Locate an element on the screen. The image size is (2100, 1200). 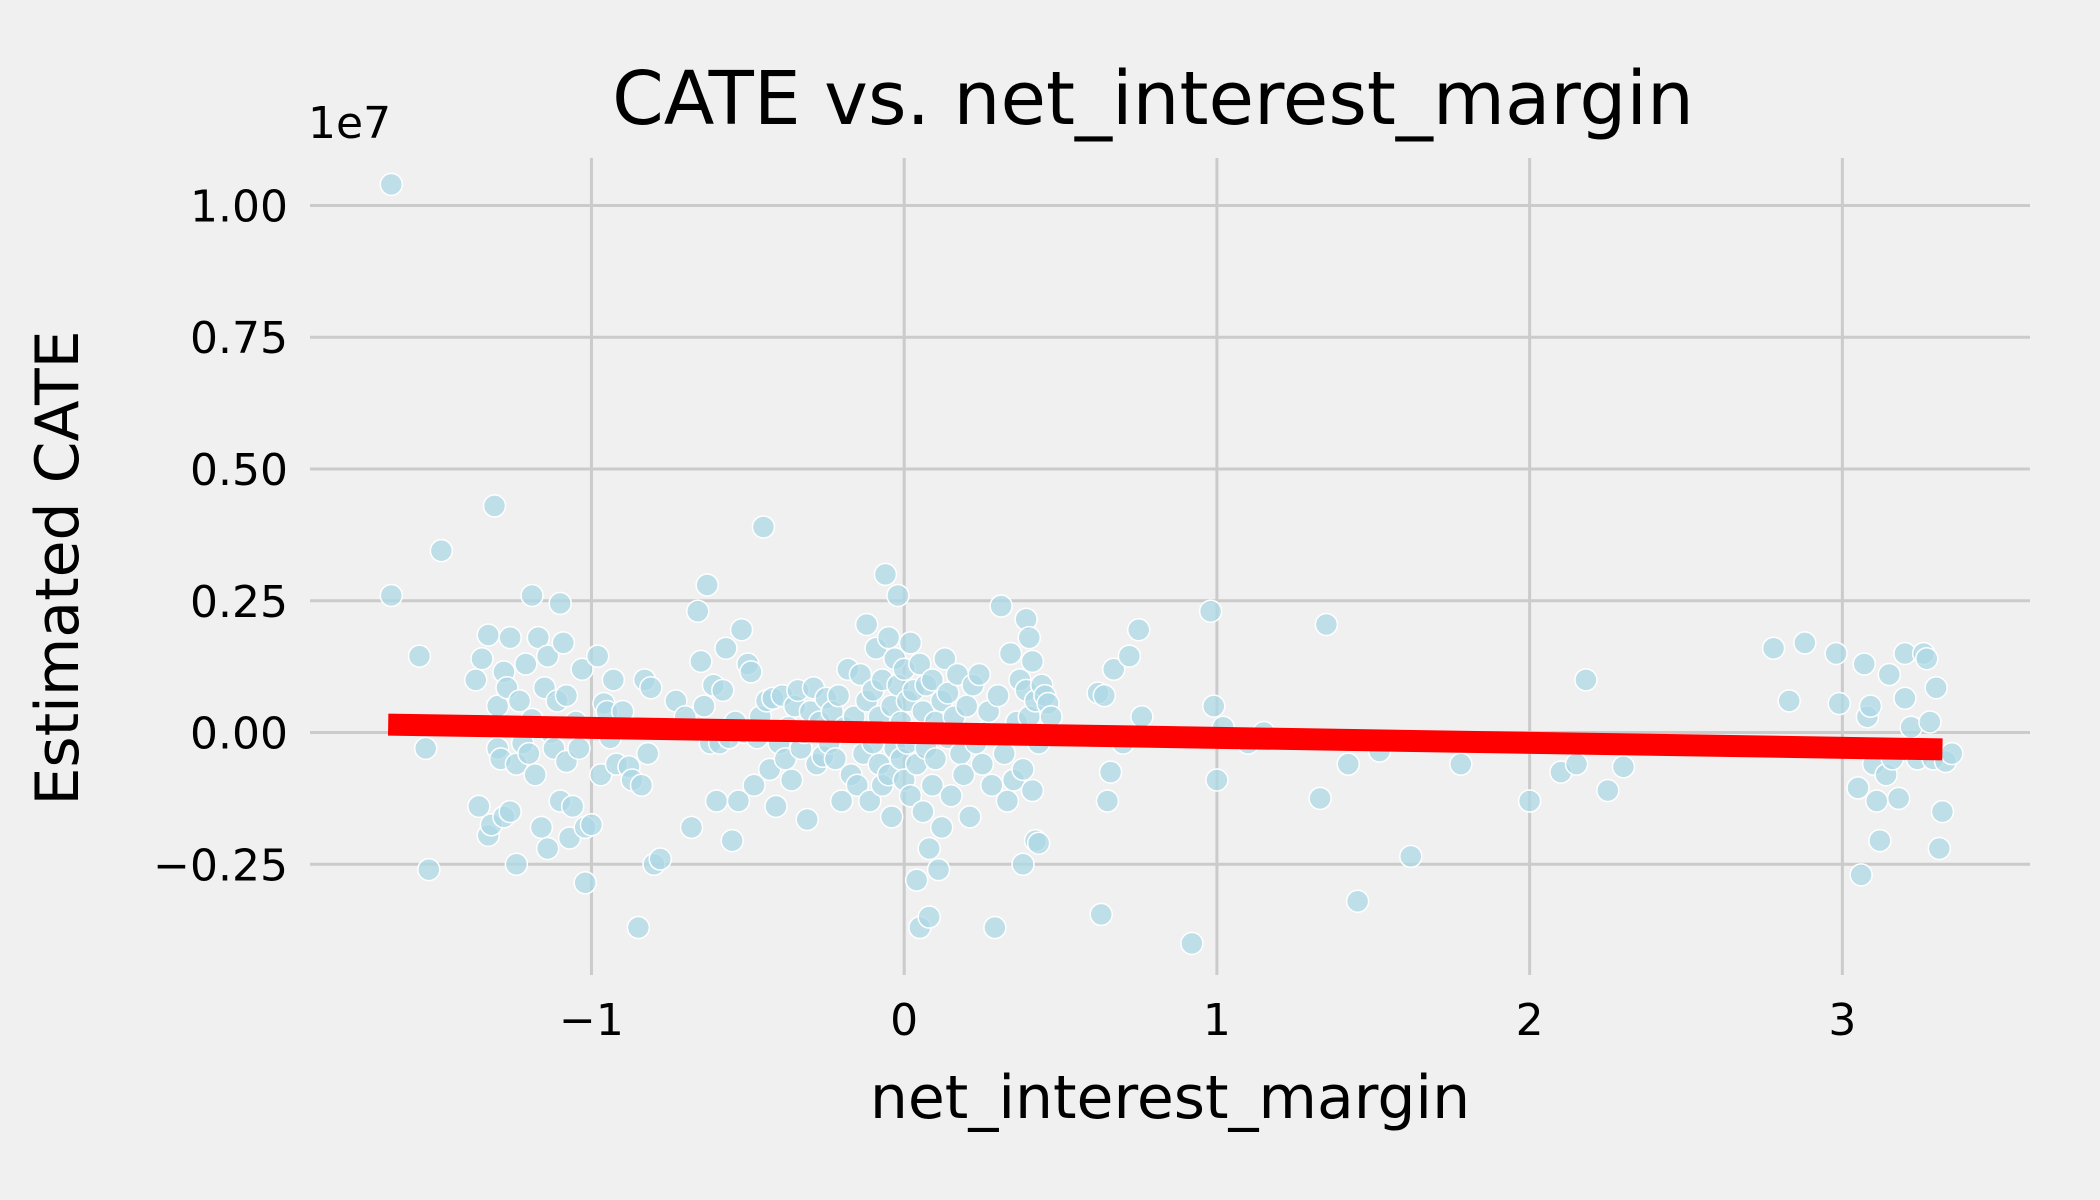
y-offset-label: 1e7 is located at coordinates (349, 123).